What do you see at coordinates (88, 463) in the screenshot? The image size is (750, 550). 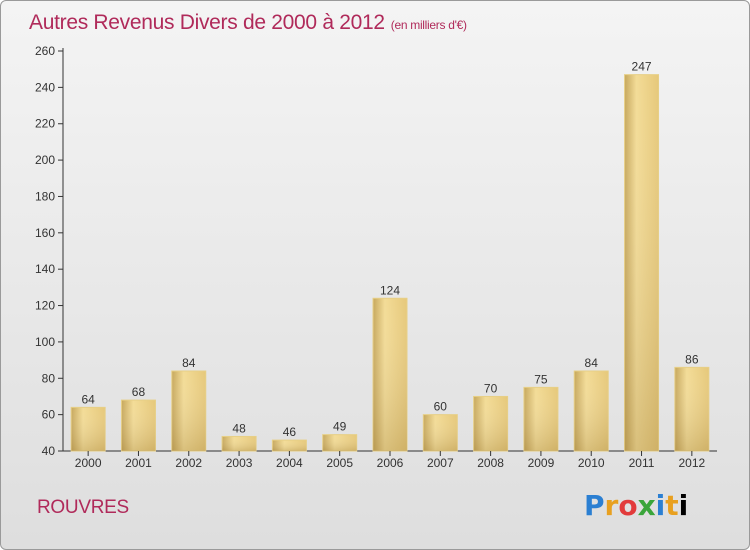 I see `x-tick-label: 2000` at bounding box center [88, 463].